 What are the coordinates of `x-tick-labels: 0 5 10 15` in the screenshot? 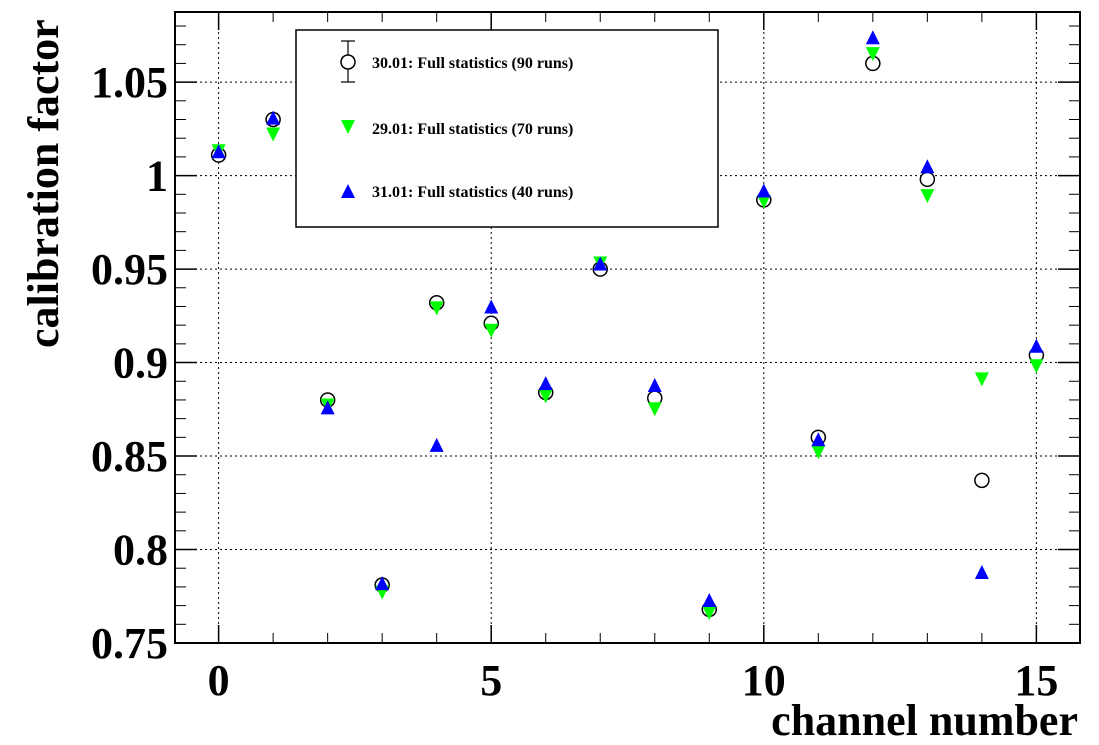 It's located at (633, 680).